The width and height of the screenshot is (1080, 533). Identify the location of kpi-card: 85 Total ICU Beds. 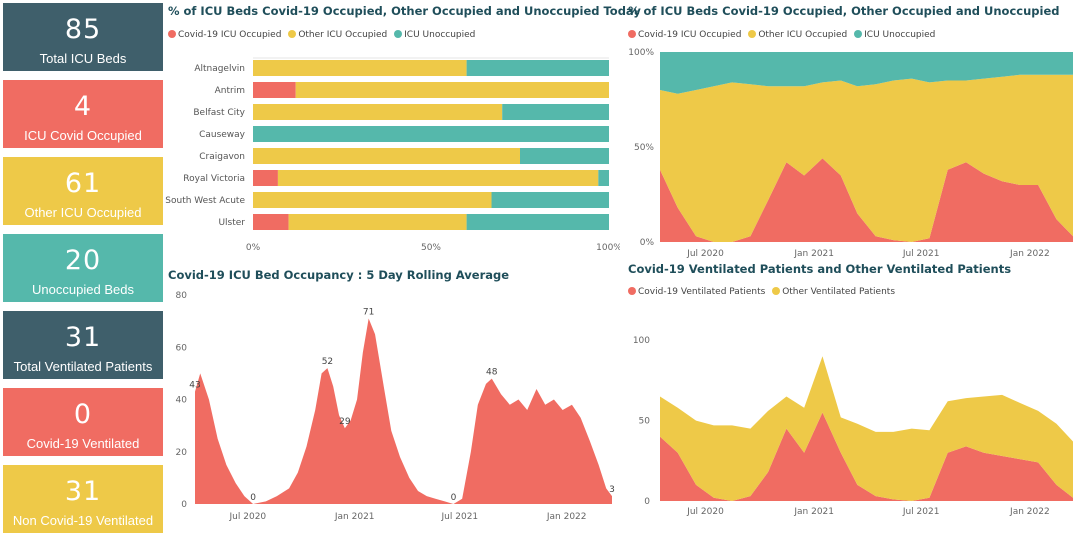
(83, 37).